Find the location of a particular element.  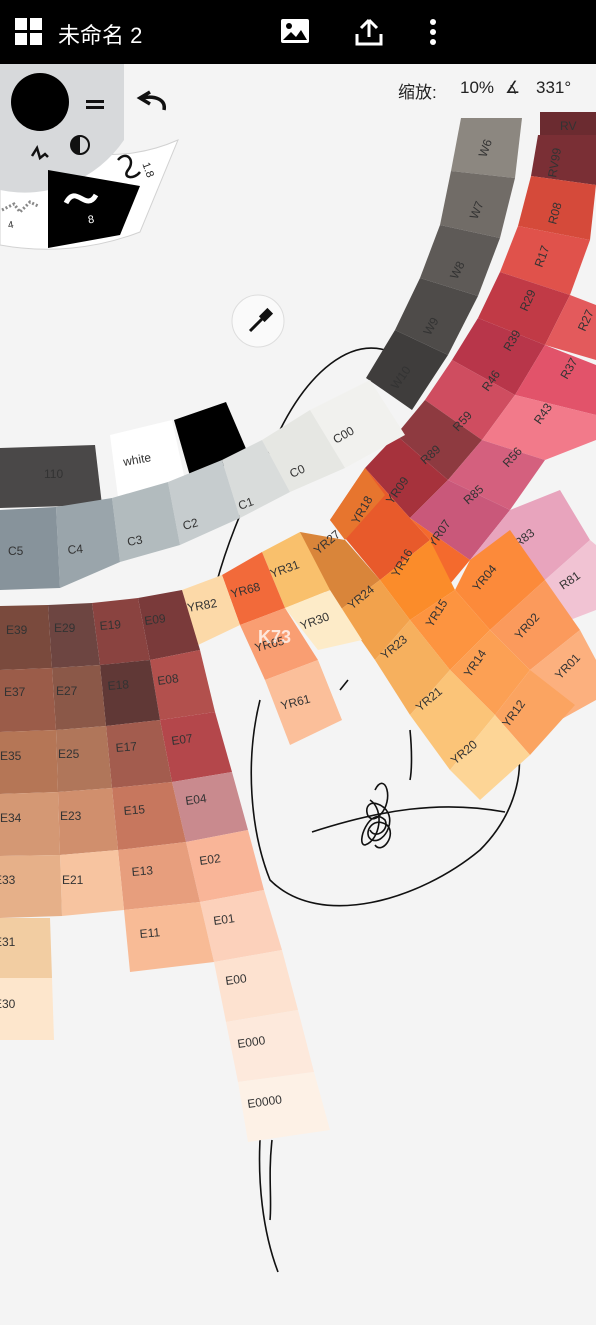

upload-icon is located at coordinates (369, 32).